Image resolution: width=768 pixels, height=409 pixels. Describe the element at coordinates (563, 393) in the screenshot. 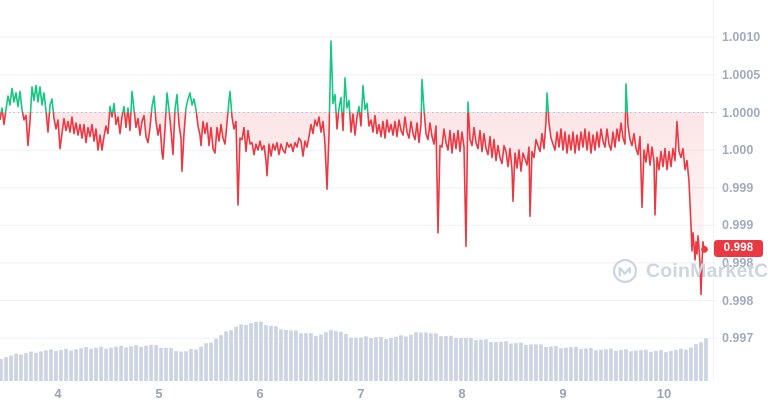

I see `x-axis-label: 9` at that location.